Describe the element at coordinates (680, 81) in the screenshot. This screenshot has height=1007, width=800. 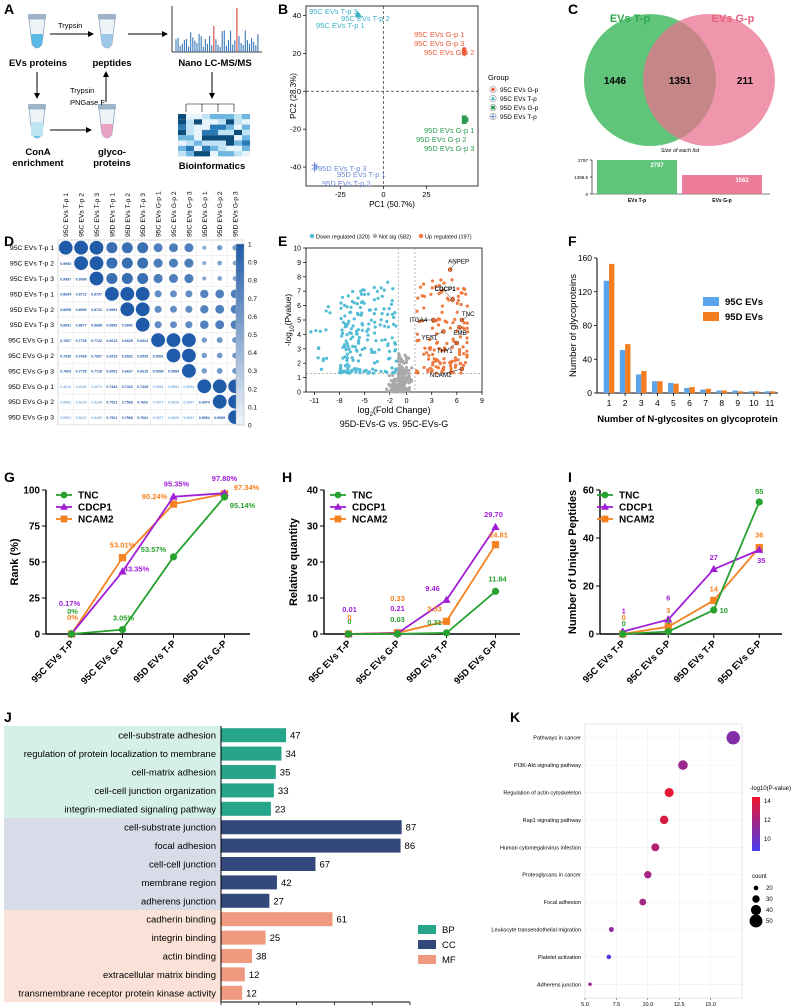
I see `venn-both-count: 1351` at that location.